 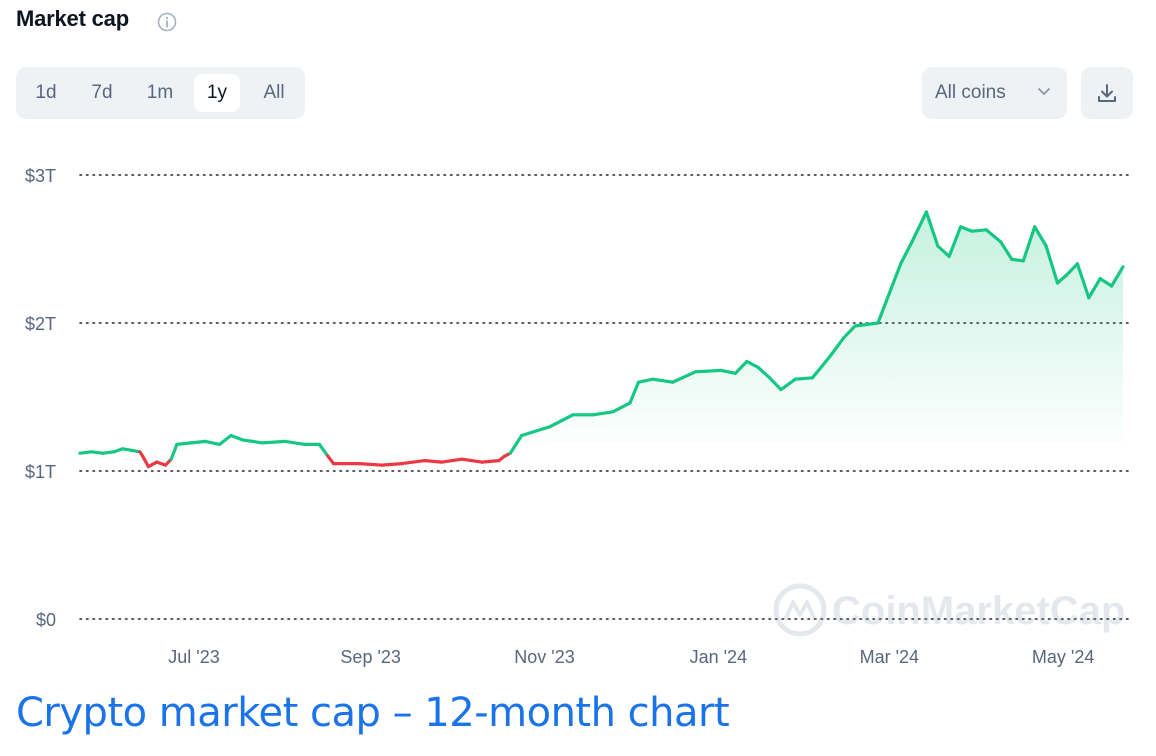 I want to click on x-tick-label: Sep '23, so click(x=370, y=657).